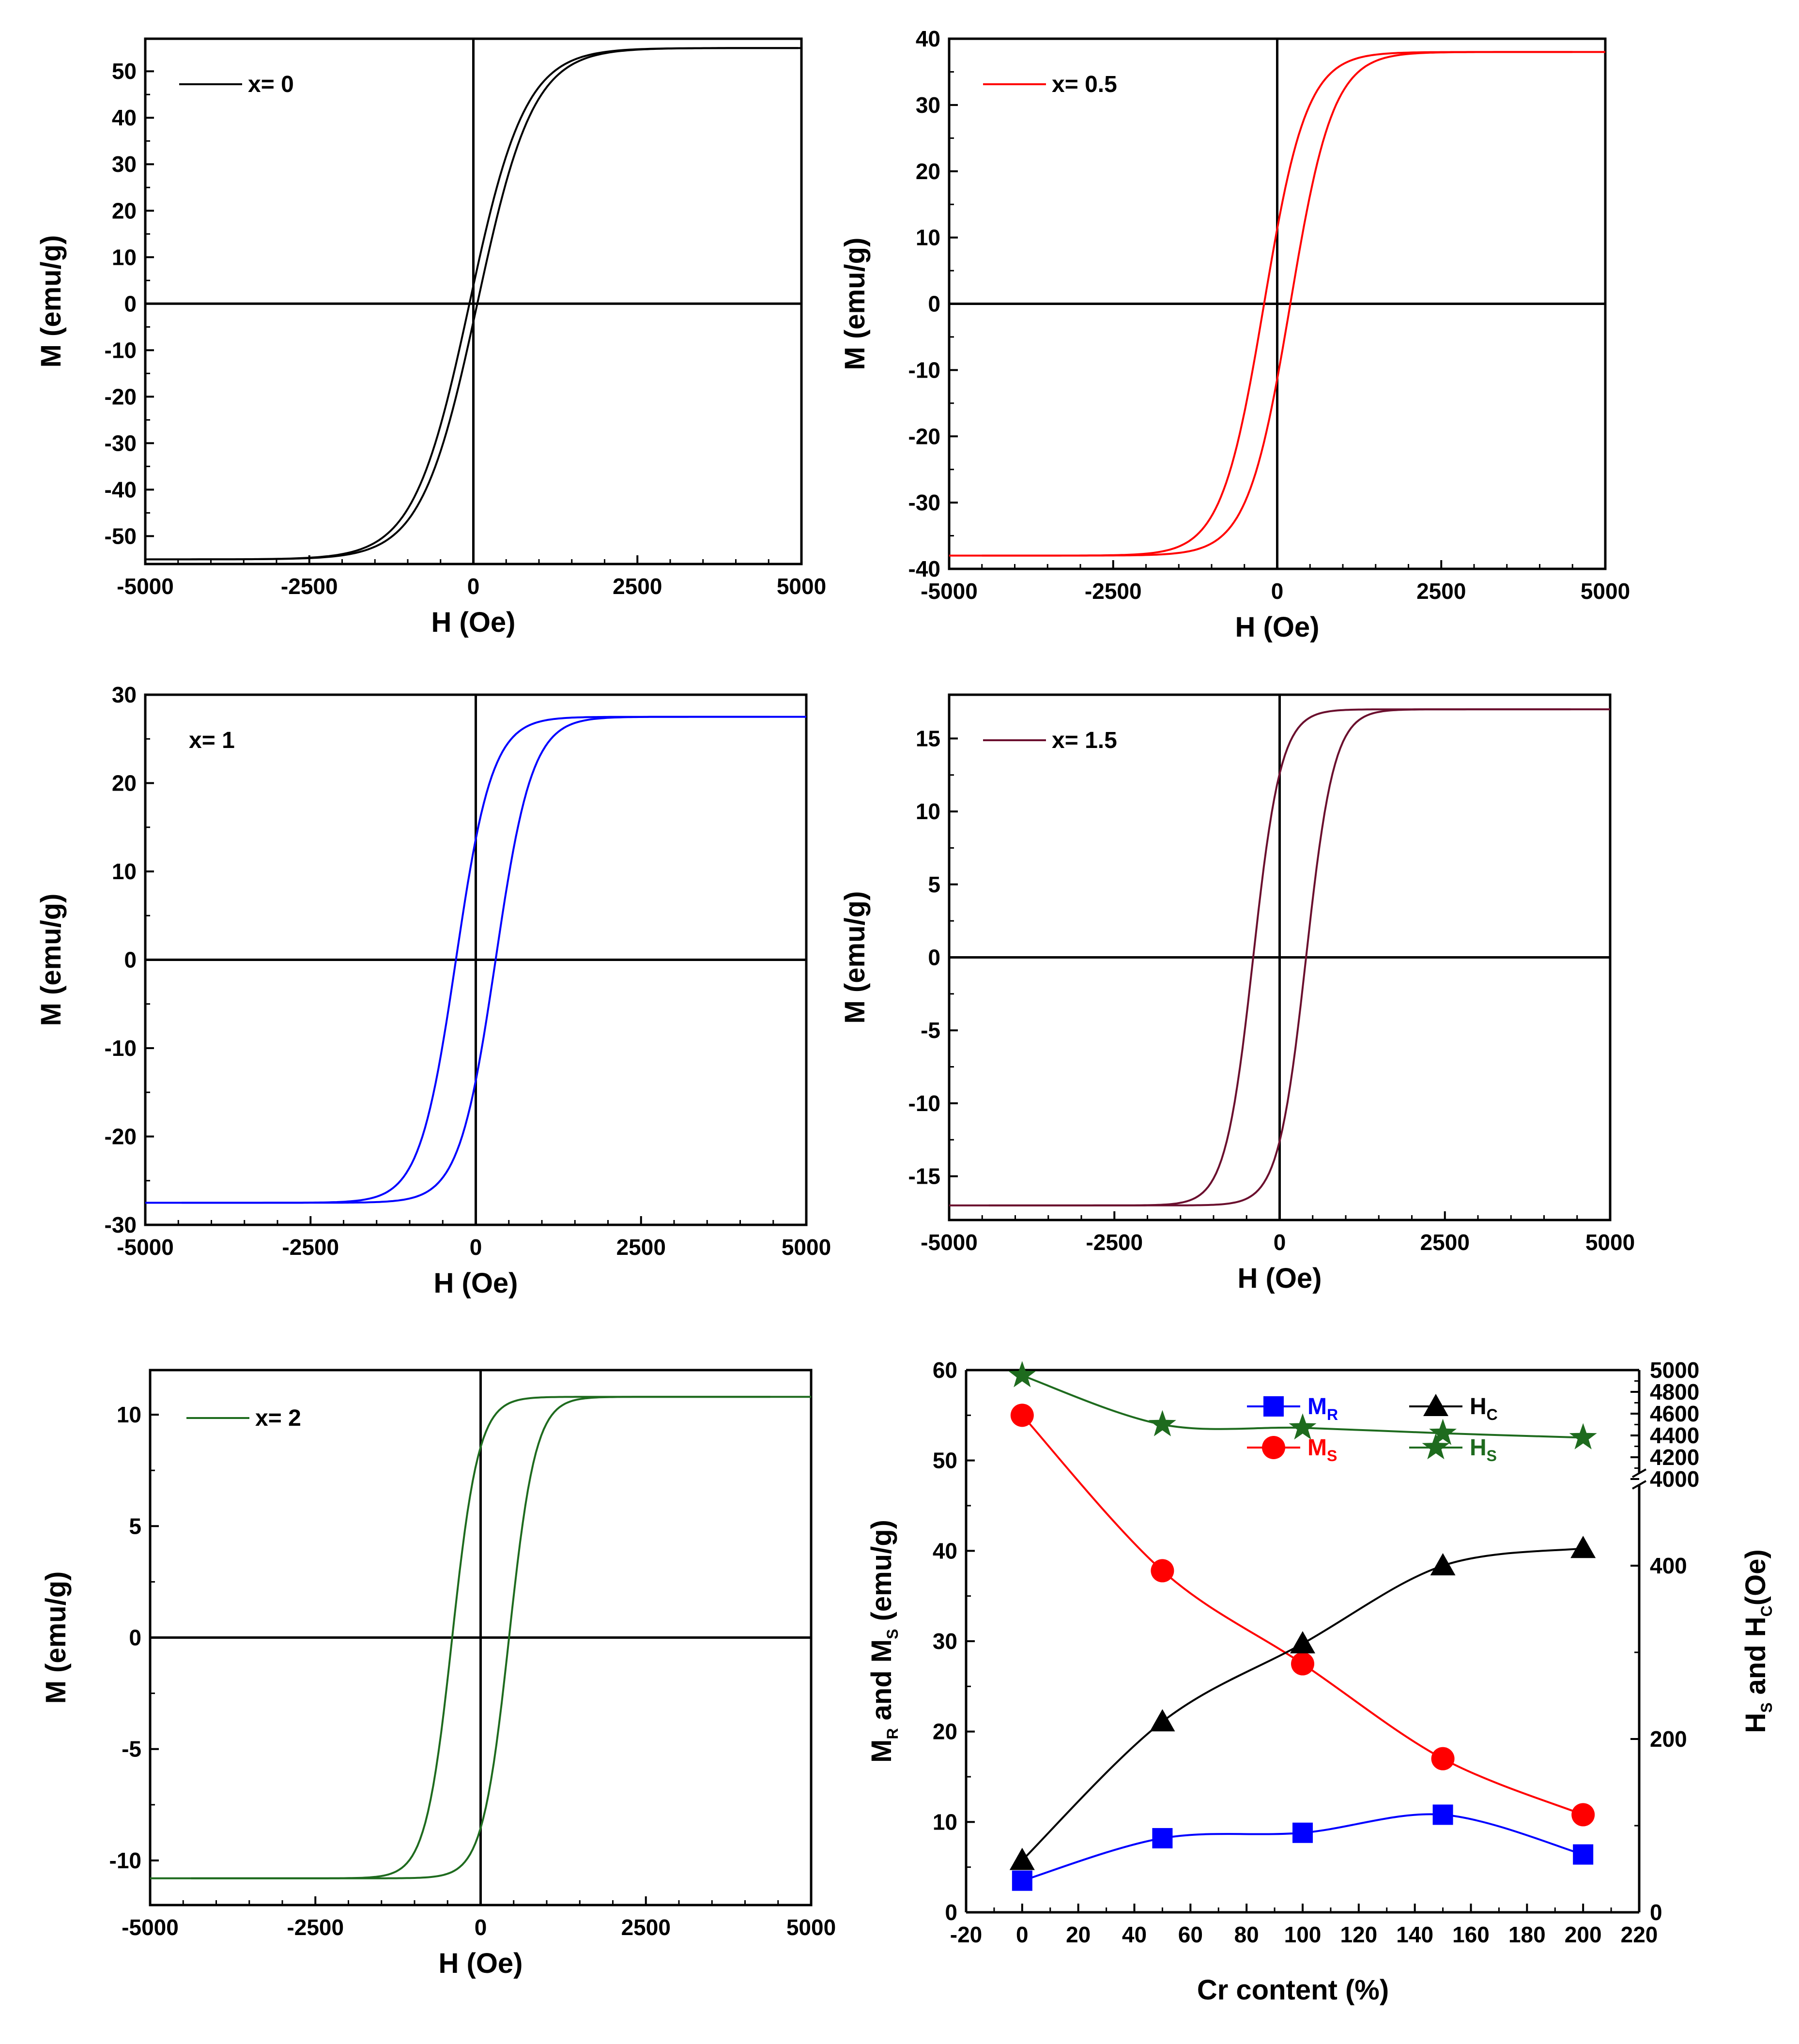  I want to click on right-y-axis-label-mid: and H, so click(1755, 1659).